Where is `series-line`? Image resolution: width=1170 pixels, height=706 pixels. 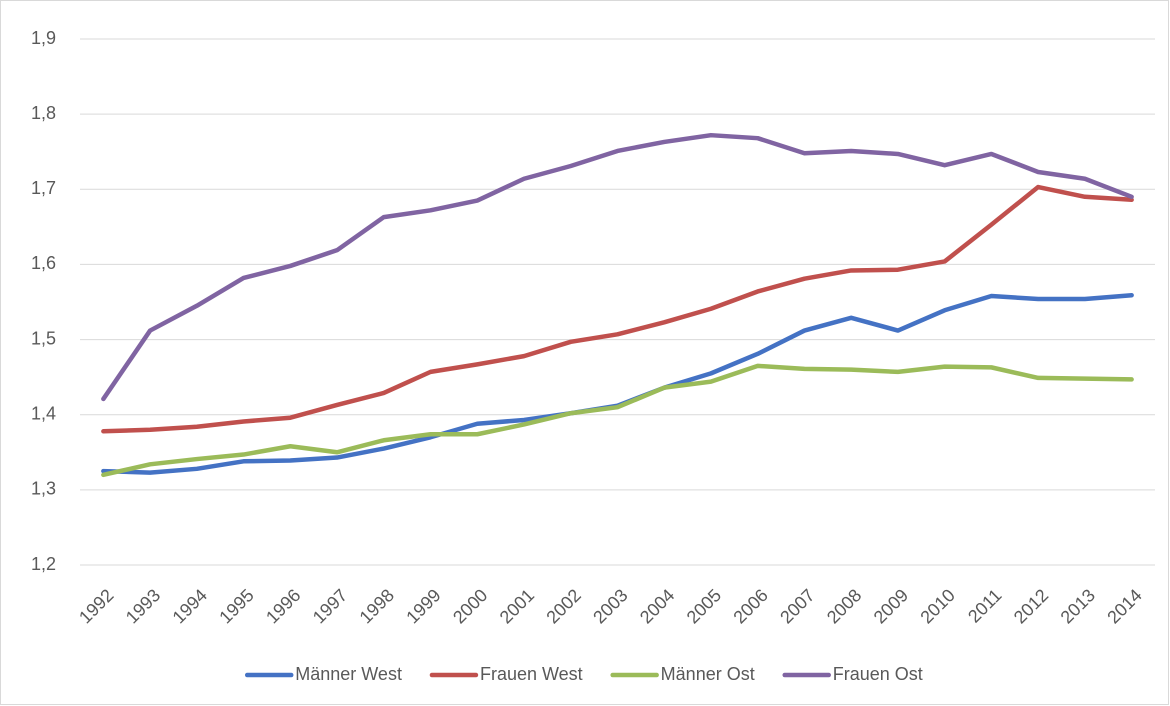 series-line is located at coordinates (617, 420).